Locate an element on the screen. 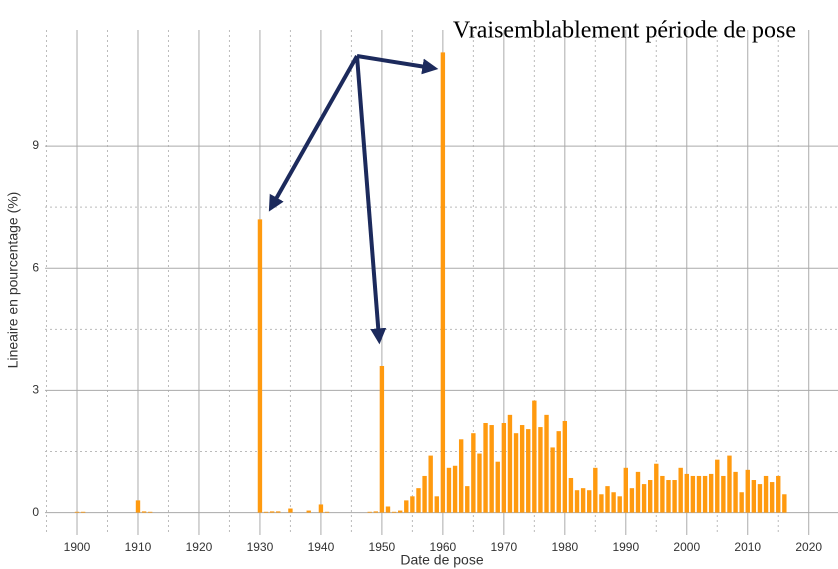  x-tick-label: 1930 is located at coordinates (260, 547).